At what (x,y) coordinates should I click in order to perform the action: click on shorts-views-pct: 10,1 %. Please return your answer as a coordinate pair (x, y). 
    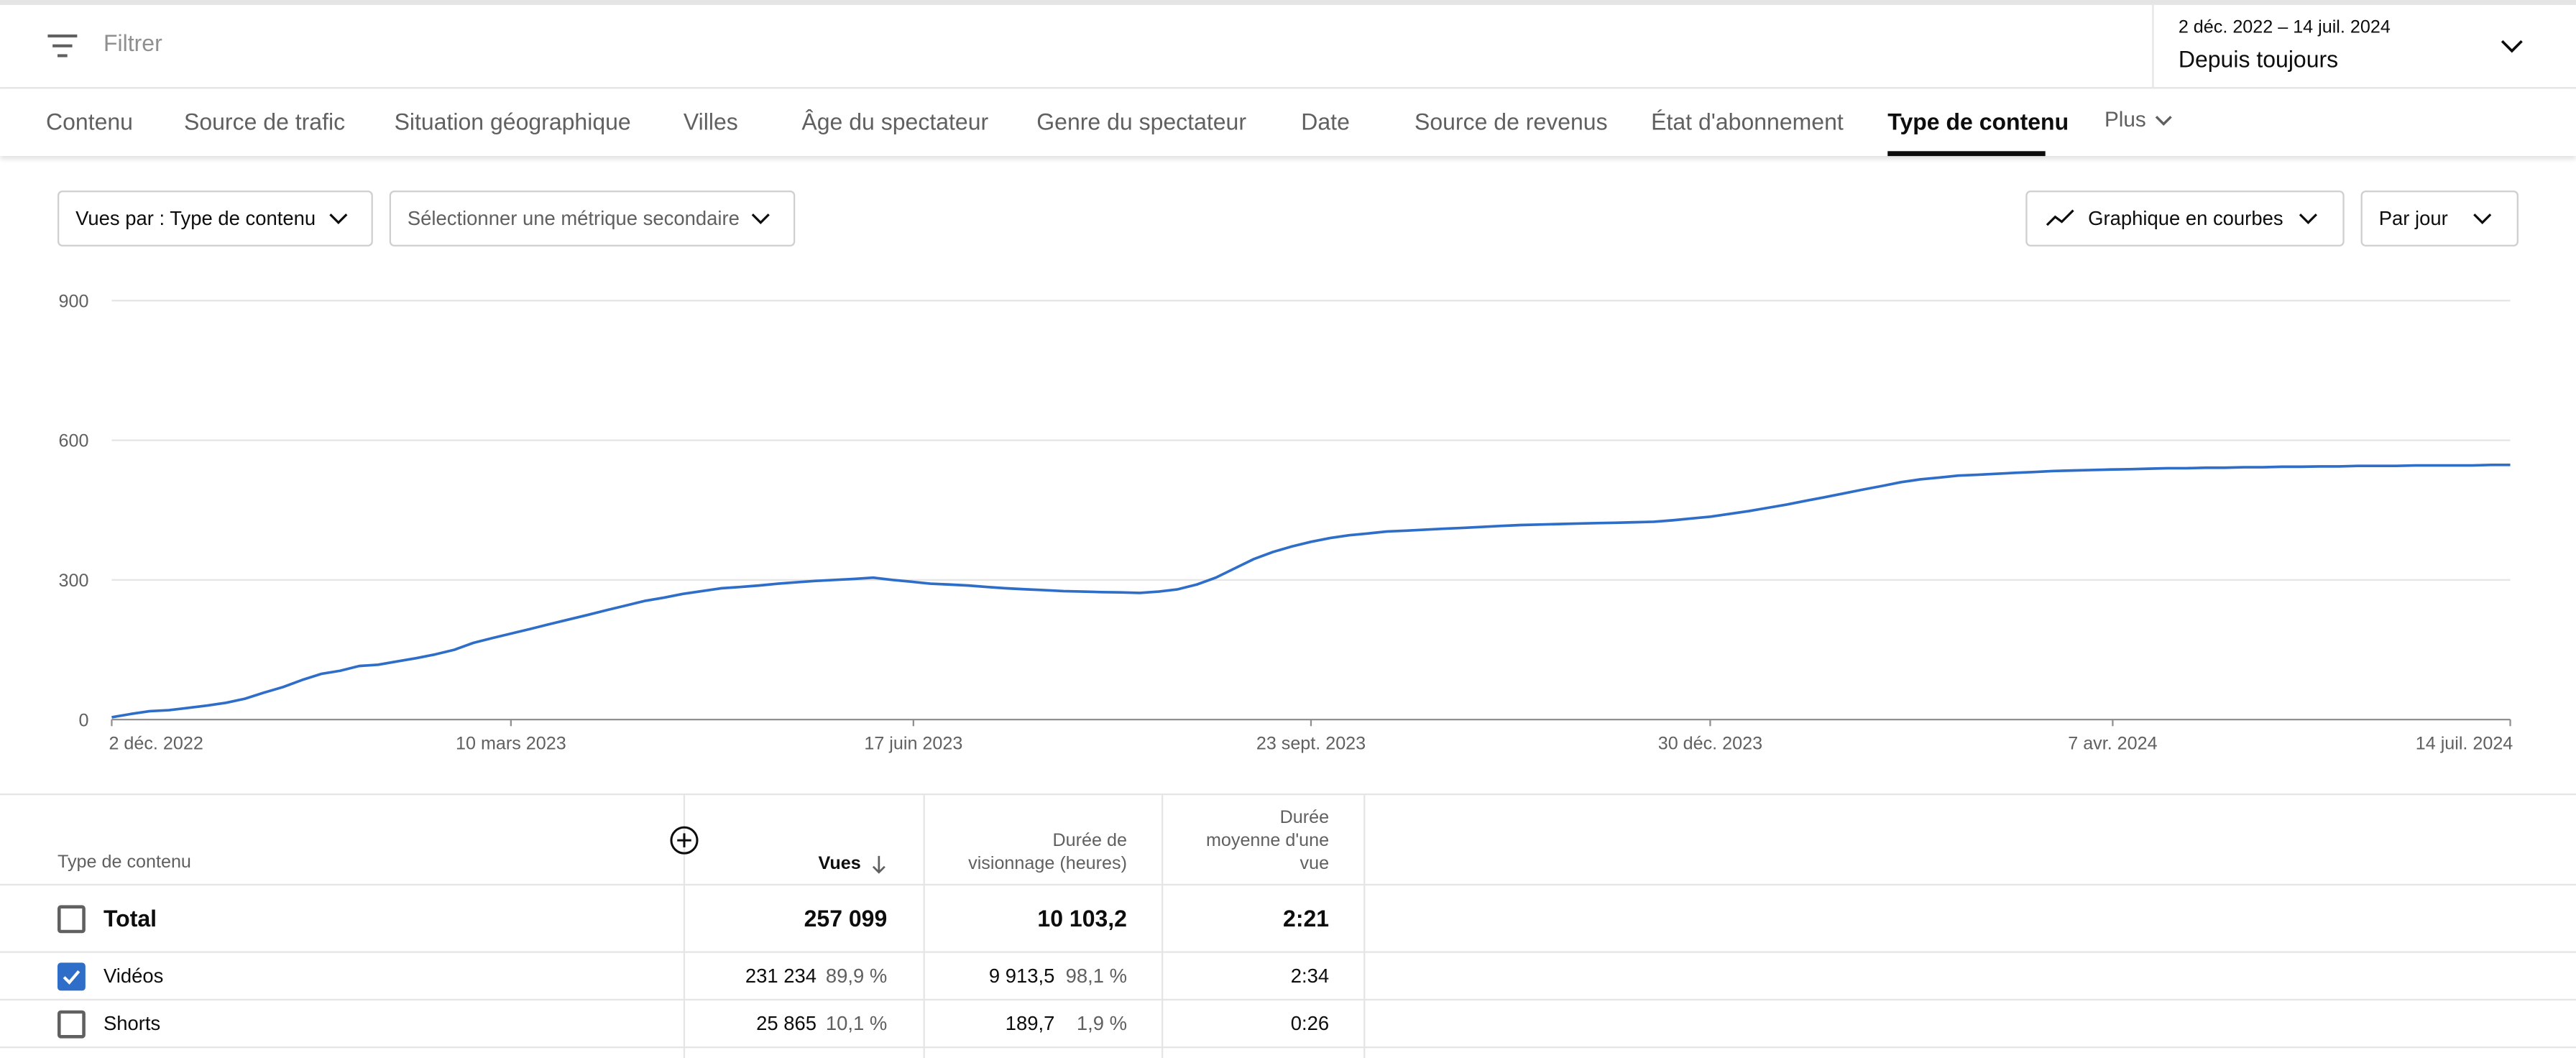
    Looking at the image, I should click on (856, 1023).